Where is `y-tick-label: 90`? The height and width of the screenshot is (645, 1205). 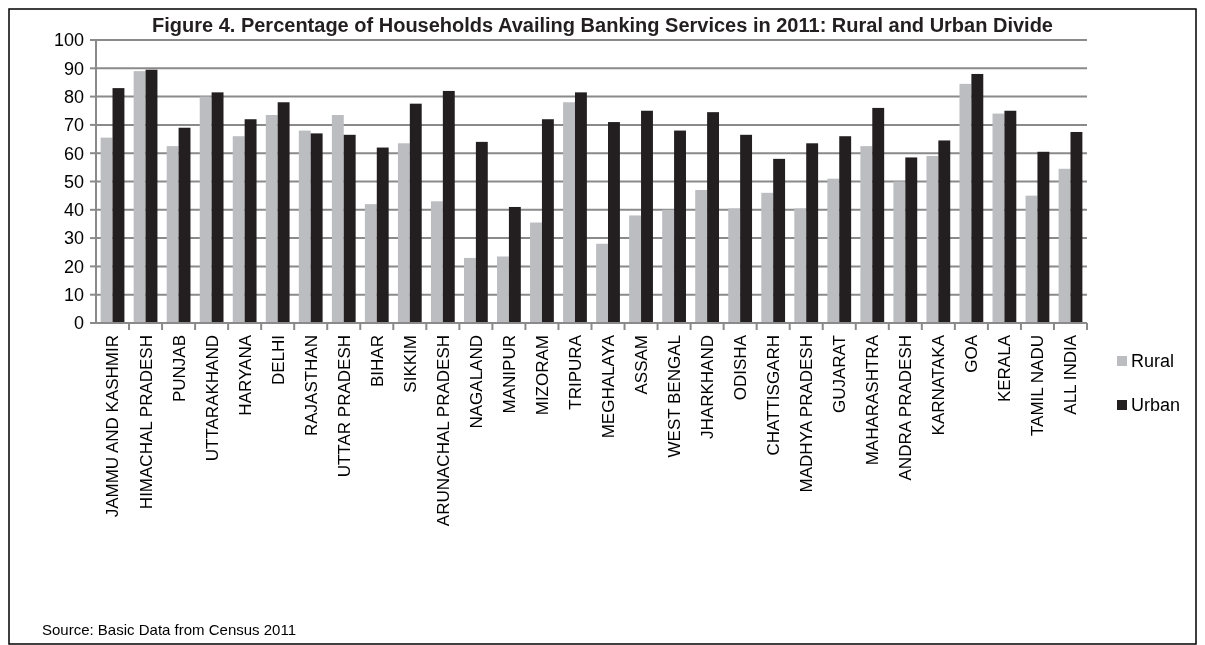 y-tick-label: 90 is located at coordinates (73, 68).